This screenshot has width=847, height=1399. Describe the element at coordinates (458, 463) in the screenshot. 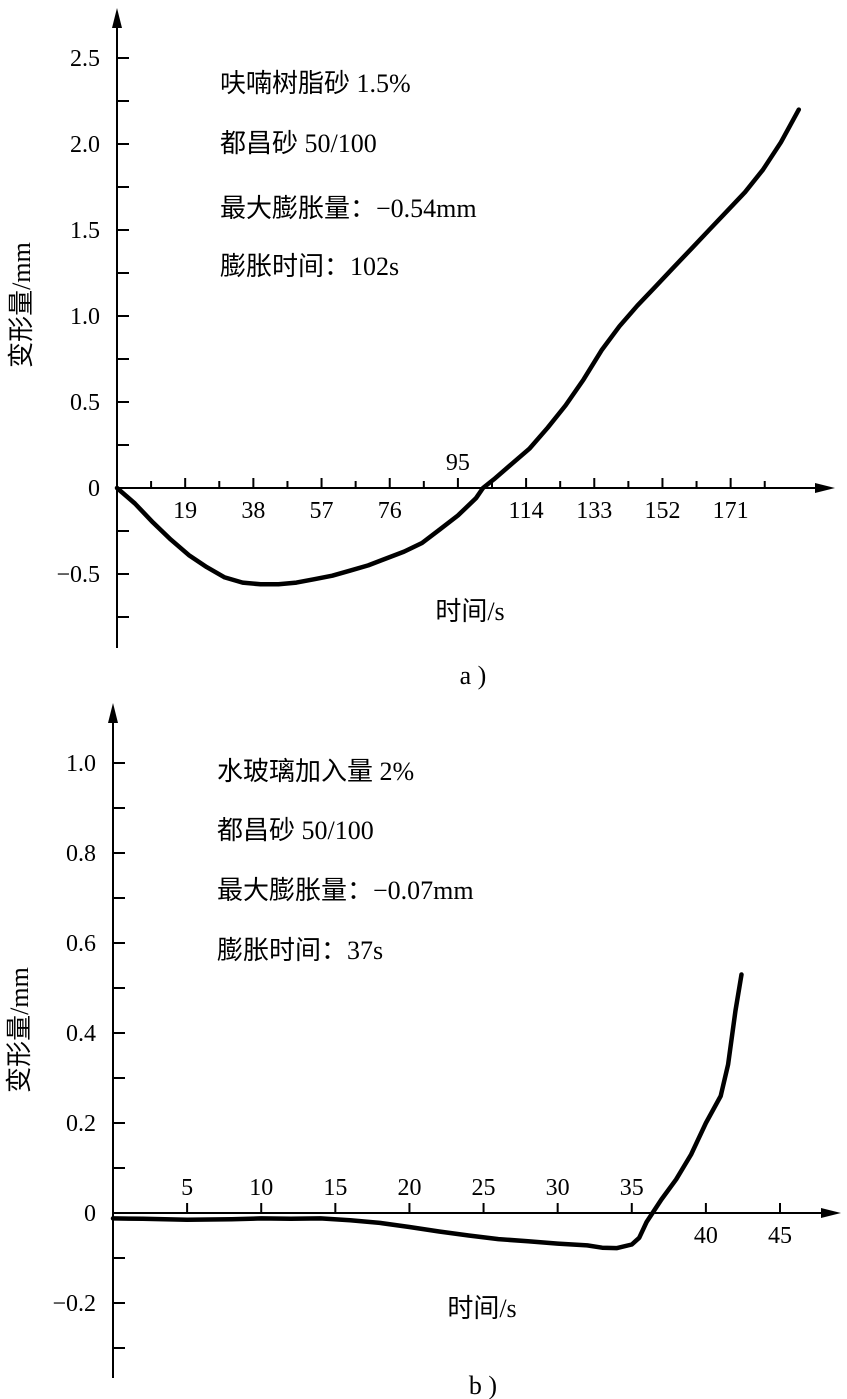

I see `x-tick-label: 95` at that location.